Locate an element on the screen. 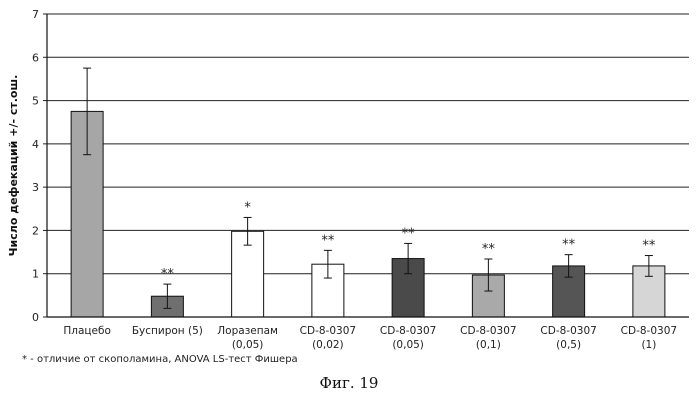 The width and height of the screenshot is (699, 401). y-axis-label: Число дефекаций +/- ст.ош. is located at coordinates (13, 166).